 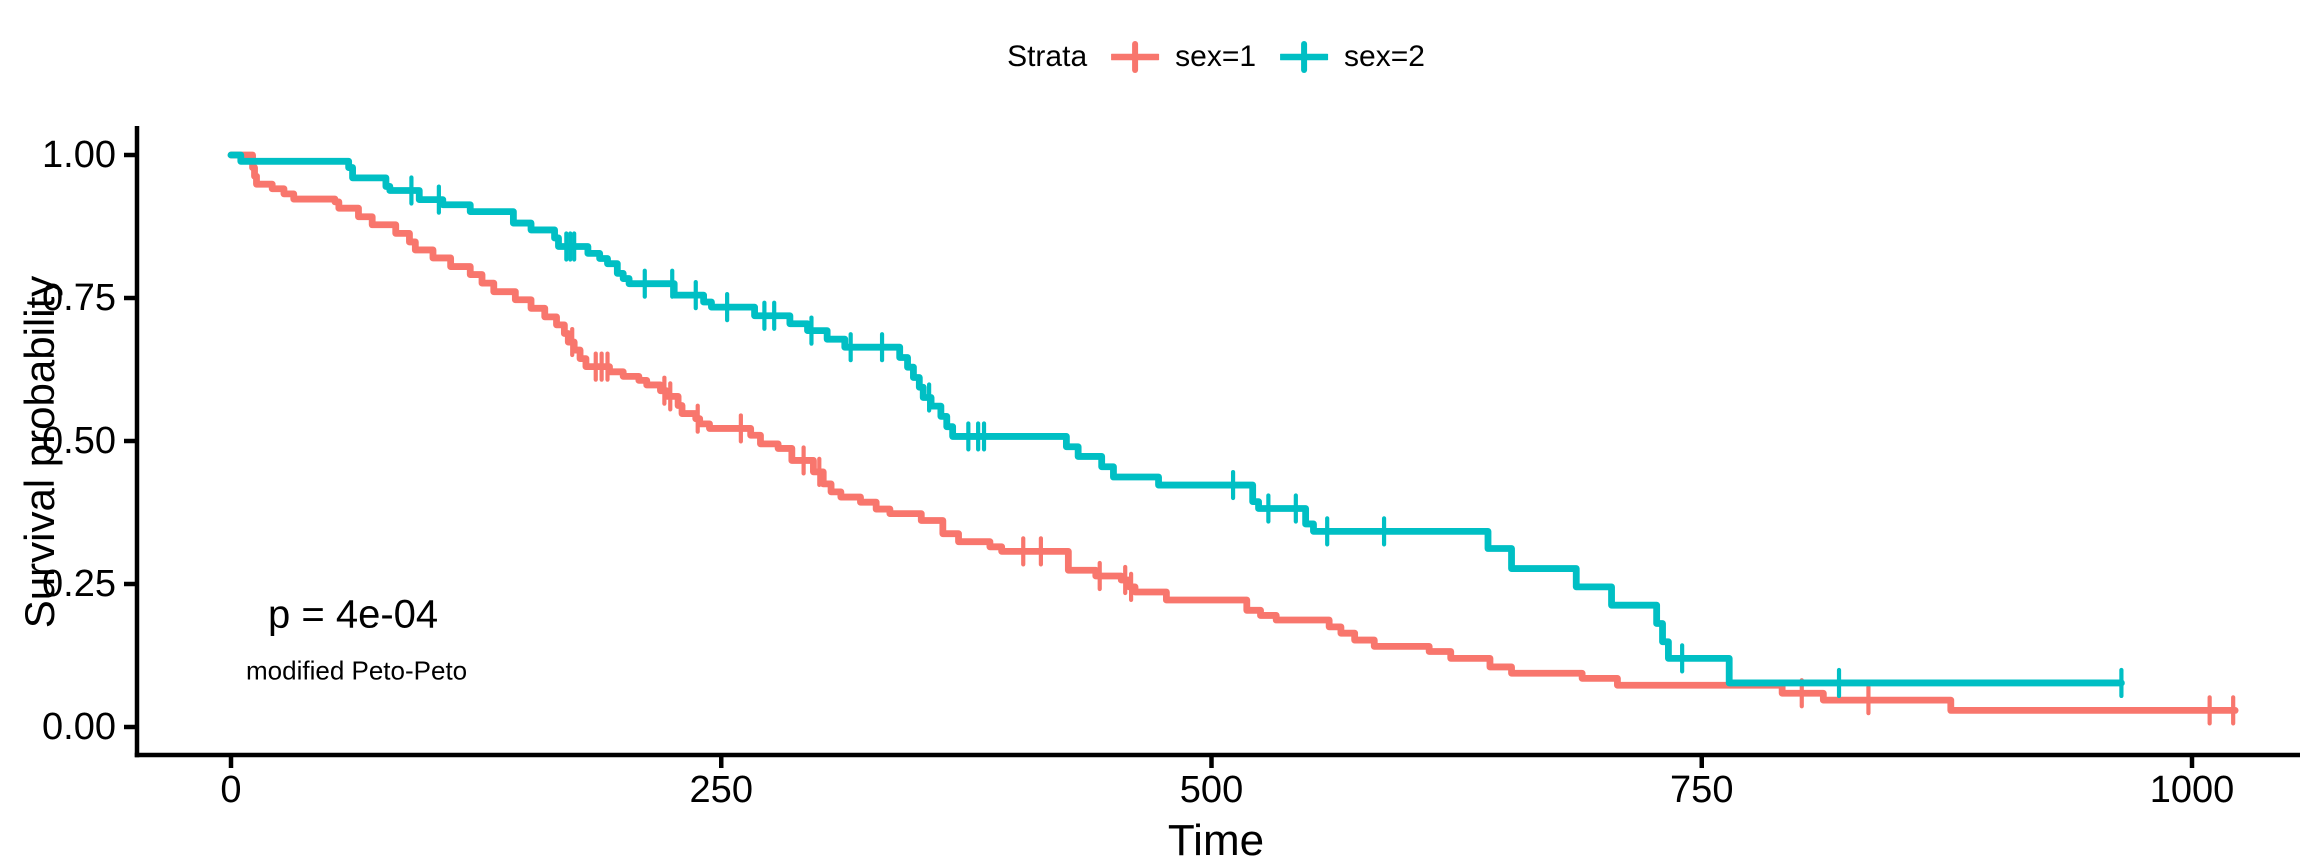 I want to click on x-tick-label: 250, so click(x=721, y=790).